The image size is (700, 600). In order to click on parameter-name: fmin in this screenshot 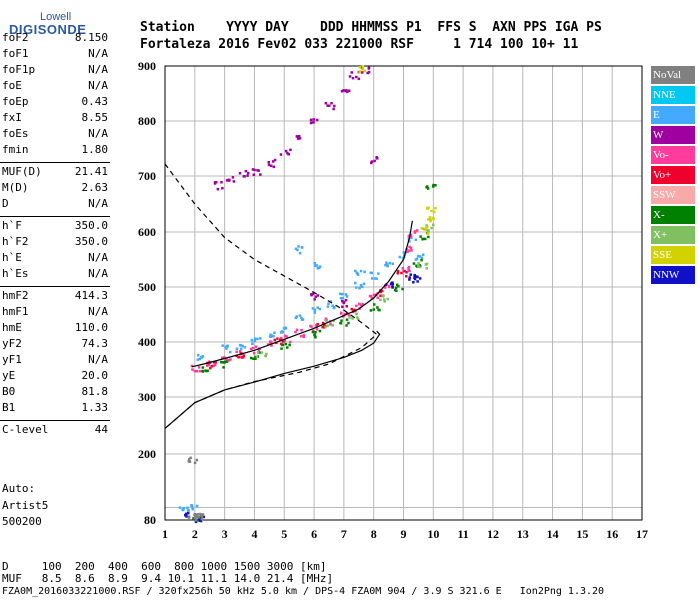, I will do `click(15, 149)`.